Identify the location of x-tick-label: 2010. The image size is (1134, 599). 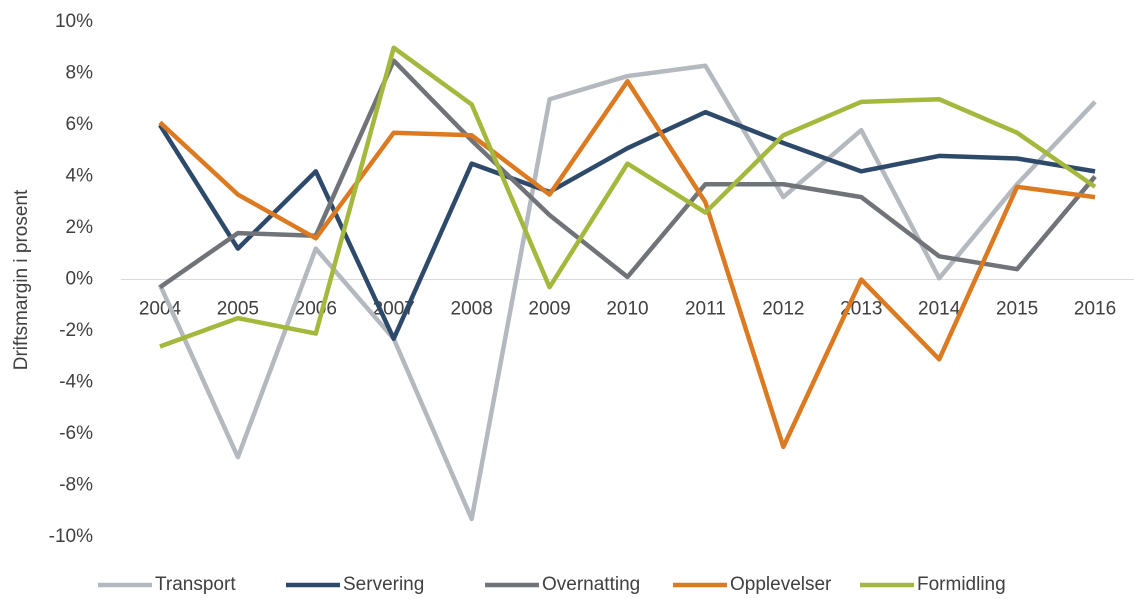
(627, 309).